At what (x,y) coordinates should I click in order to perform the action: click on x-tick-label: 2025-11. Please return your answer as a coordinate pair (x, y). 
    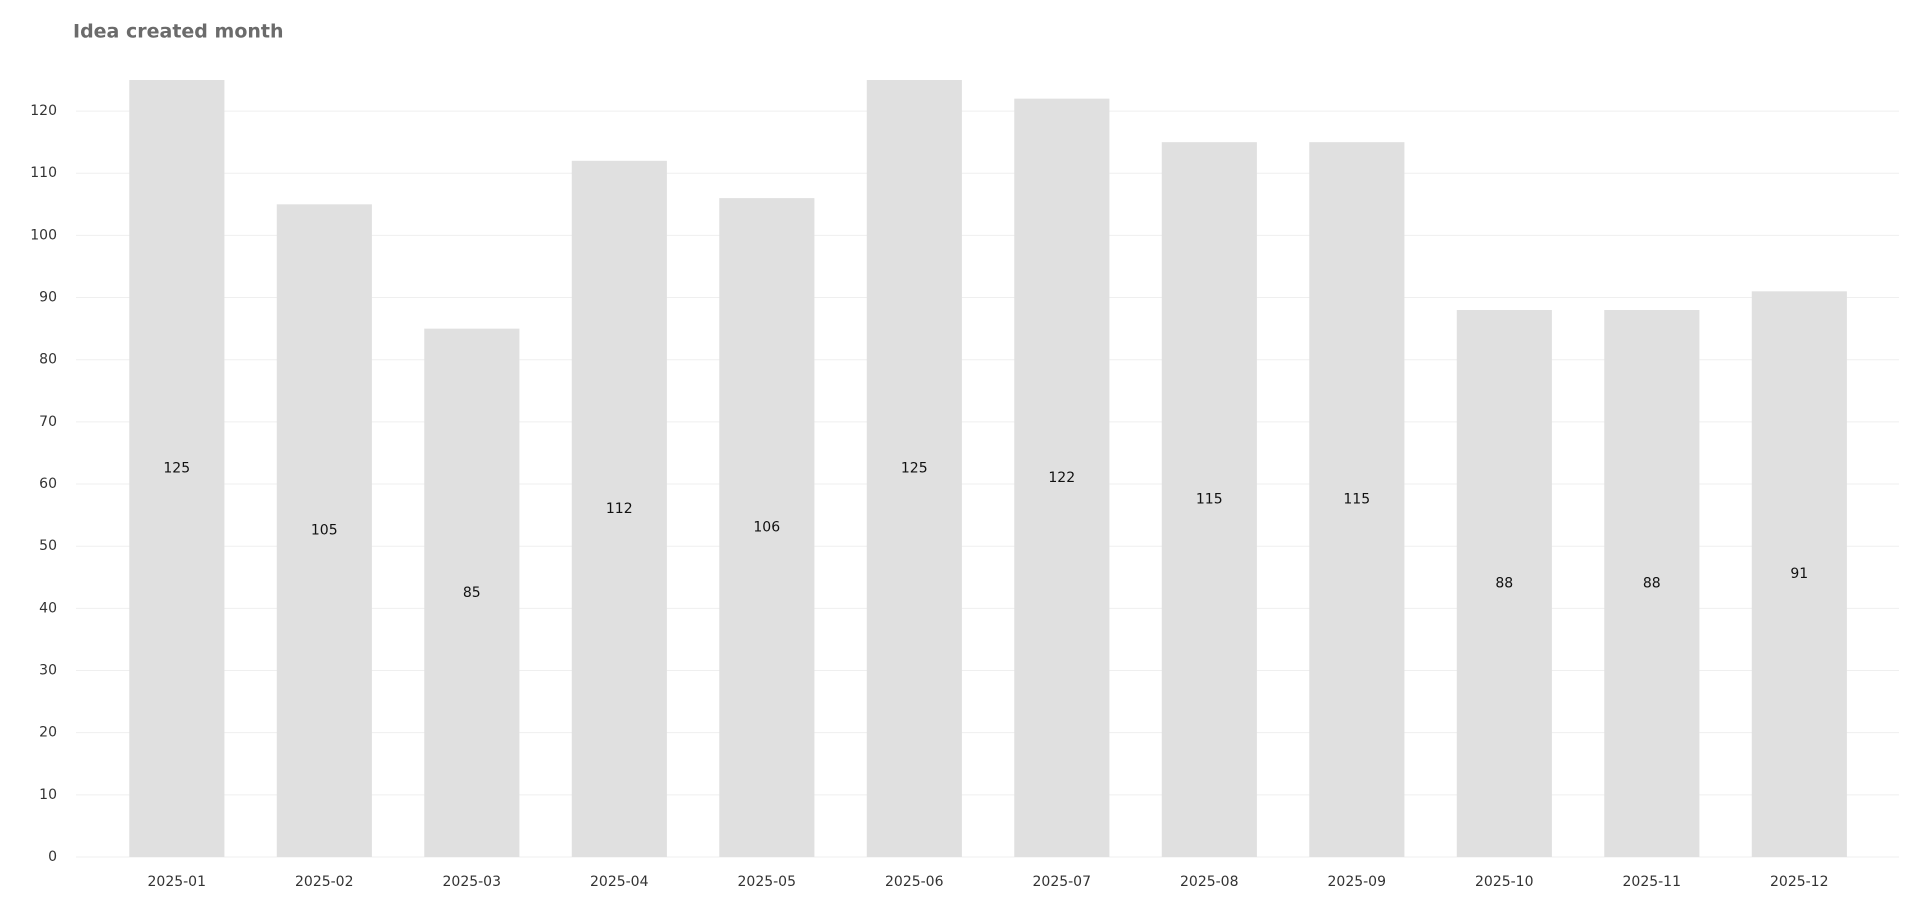
    Looking at the image, I should click on (1652, 882).